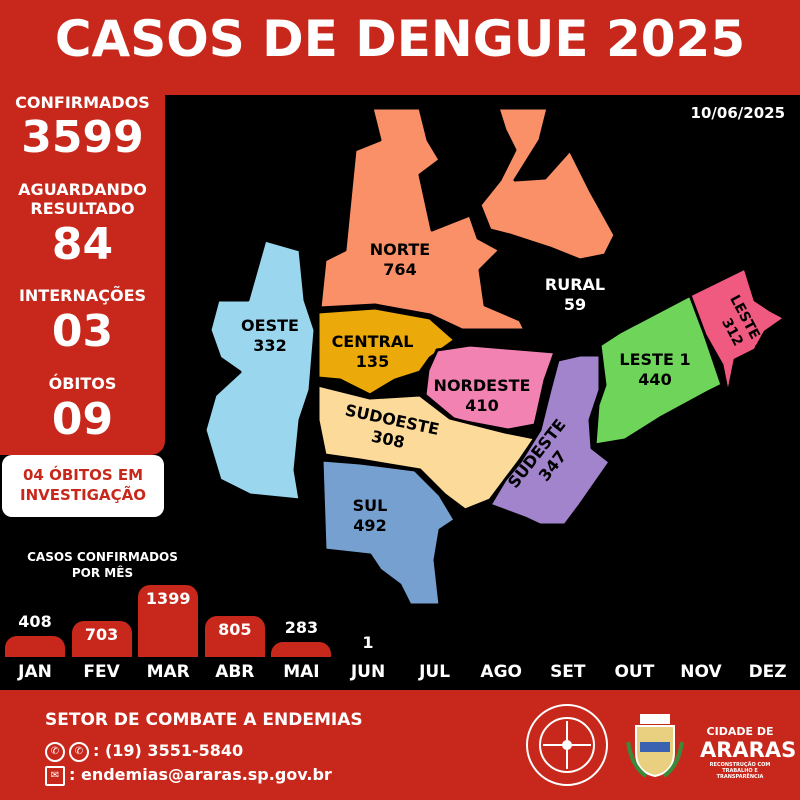 Image resolution: width=800 pixels, height=800 pixels. I want to click on footer-email: : endemias@araras.sp.gov.br, so click(200, 774).